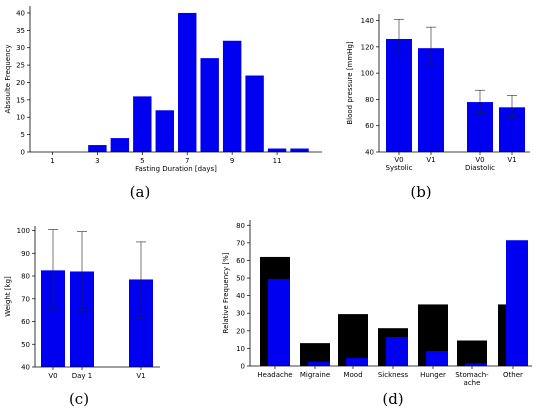  What do you see at coordinates (277, 161) in the screenshot?
I see `x-tick-label-a: 11` at bounding box center [277, 161].